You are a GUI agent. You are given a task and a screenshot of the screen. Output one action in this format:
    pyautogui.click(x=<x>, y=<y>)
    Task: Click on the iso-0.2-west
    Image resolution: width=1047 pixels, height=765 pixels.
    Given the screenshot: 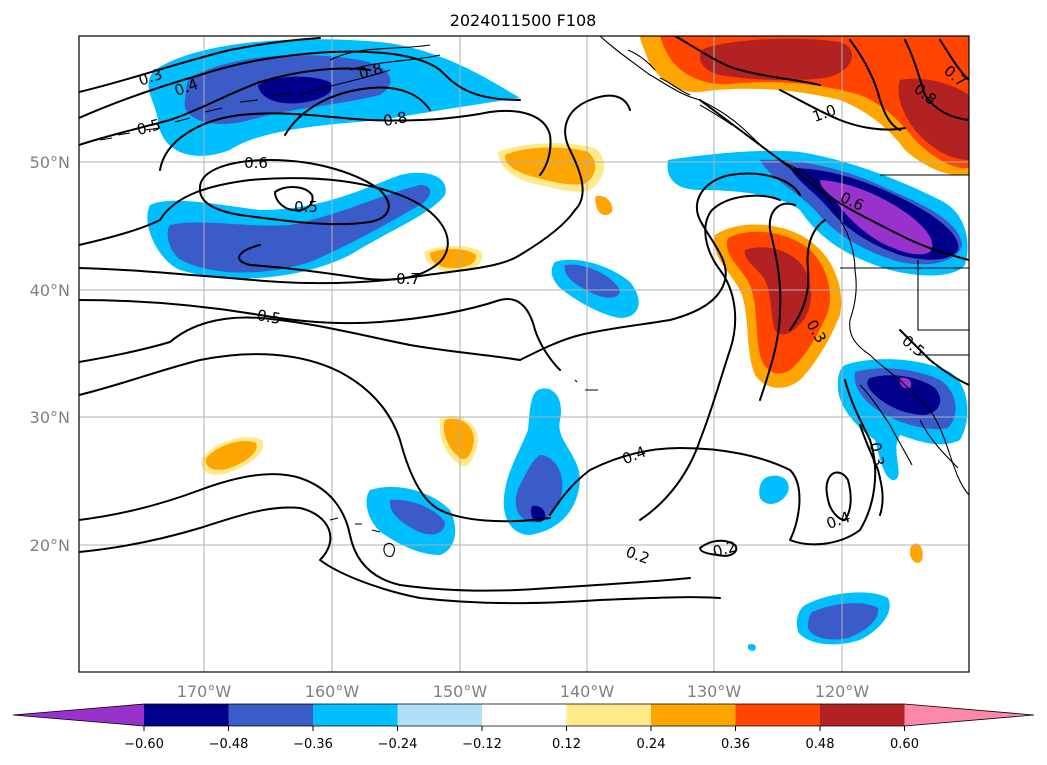 What is the action you would take?
    pyautogui.click(x=385, y=532)
    